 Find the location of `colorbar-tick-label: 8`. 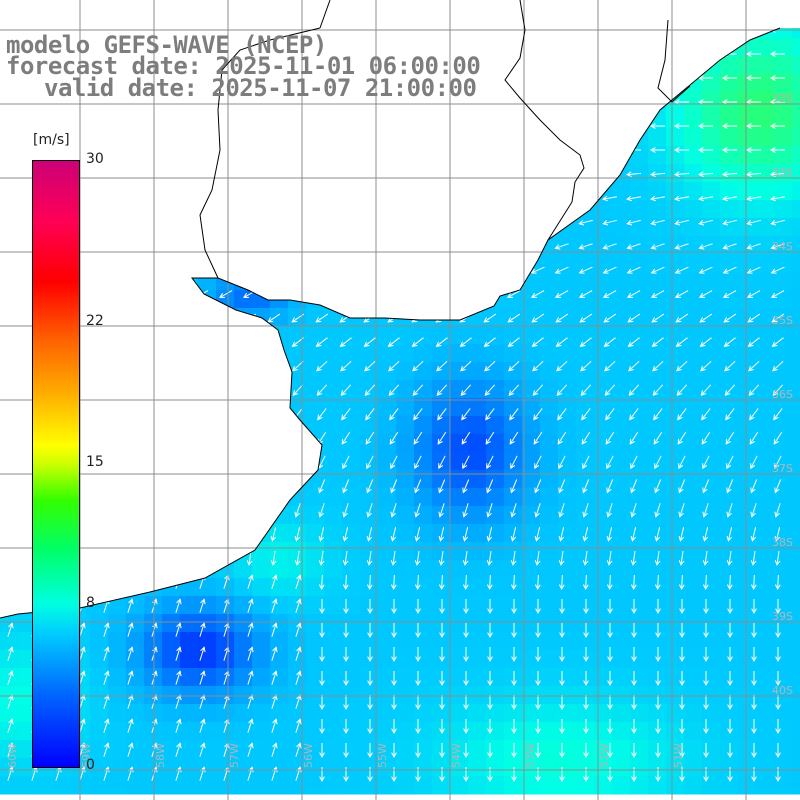

colorbar-tick-label: 8 is located at coordinates (90, 603).